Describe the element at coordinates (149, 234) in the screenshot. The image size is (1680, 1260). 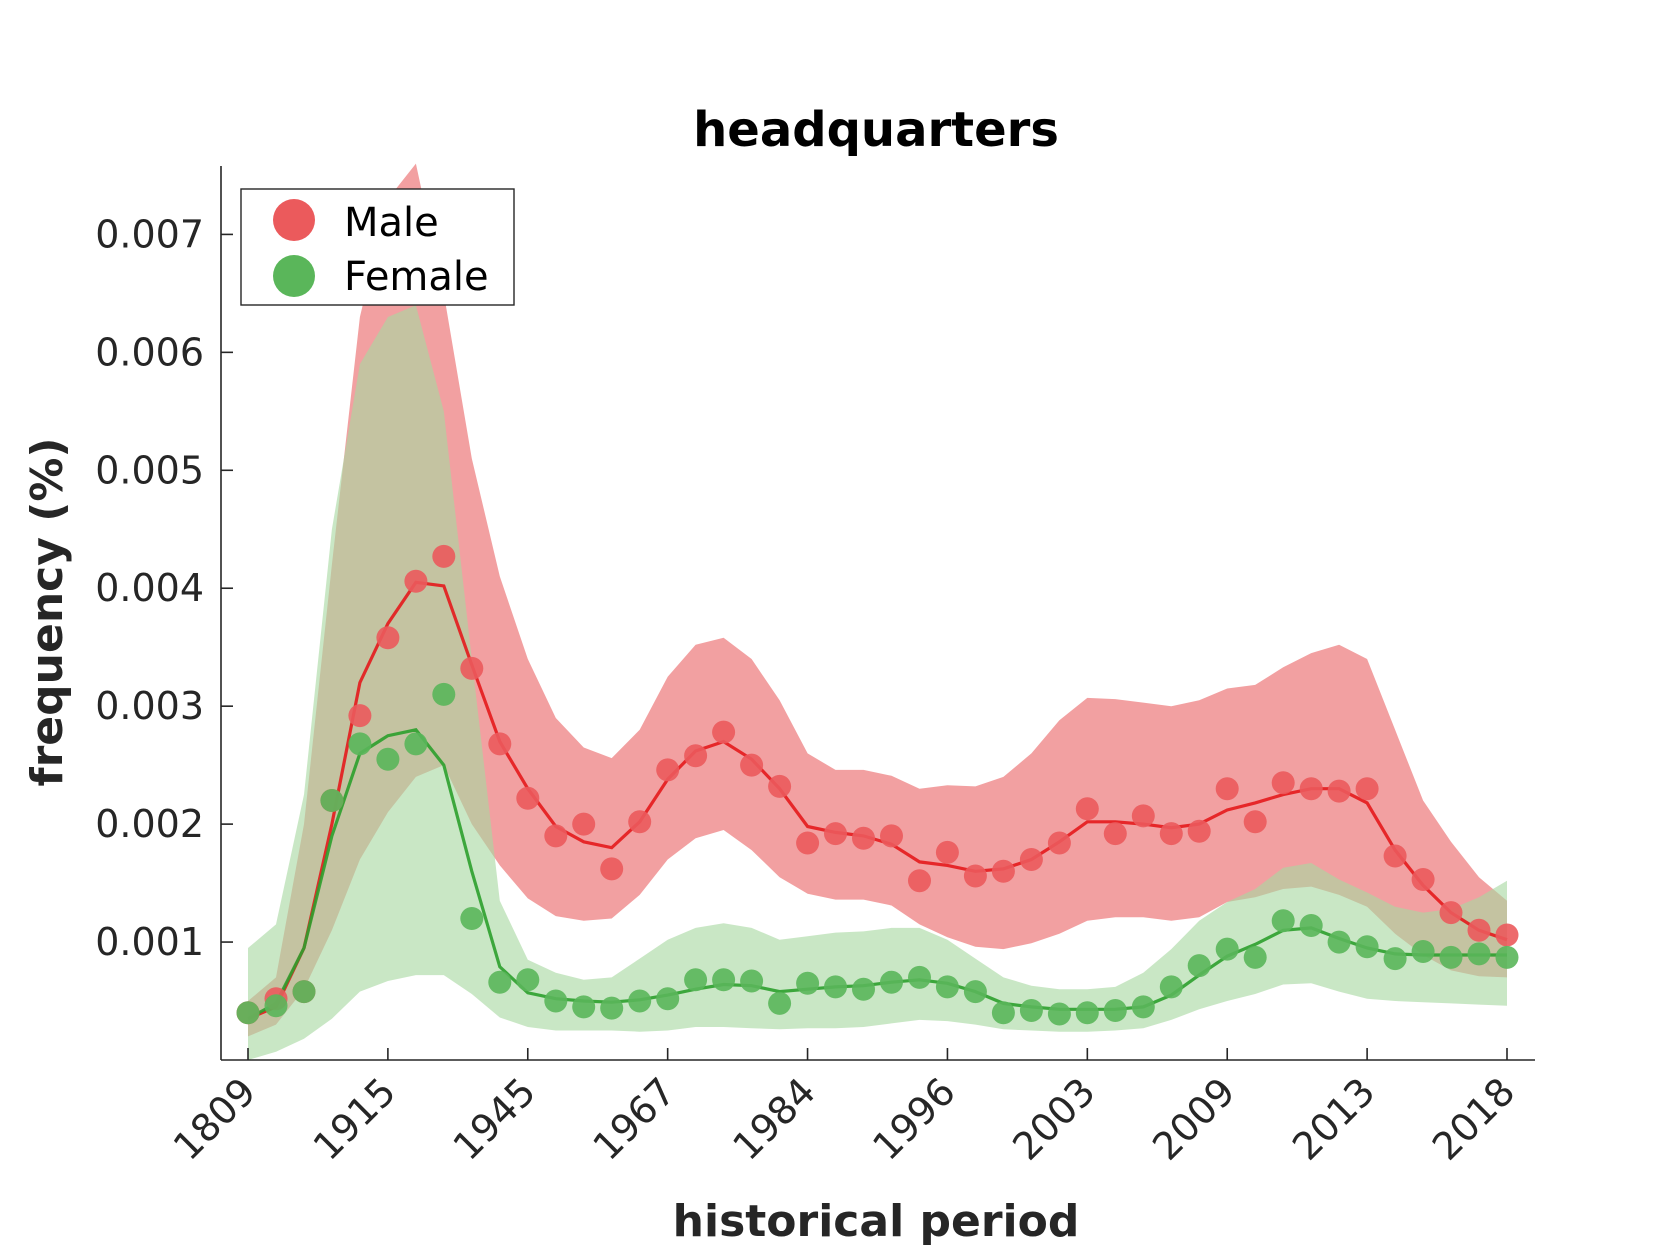
I see `y-tick-label: 0.007` at that location.